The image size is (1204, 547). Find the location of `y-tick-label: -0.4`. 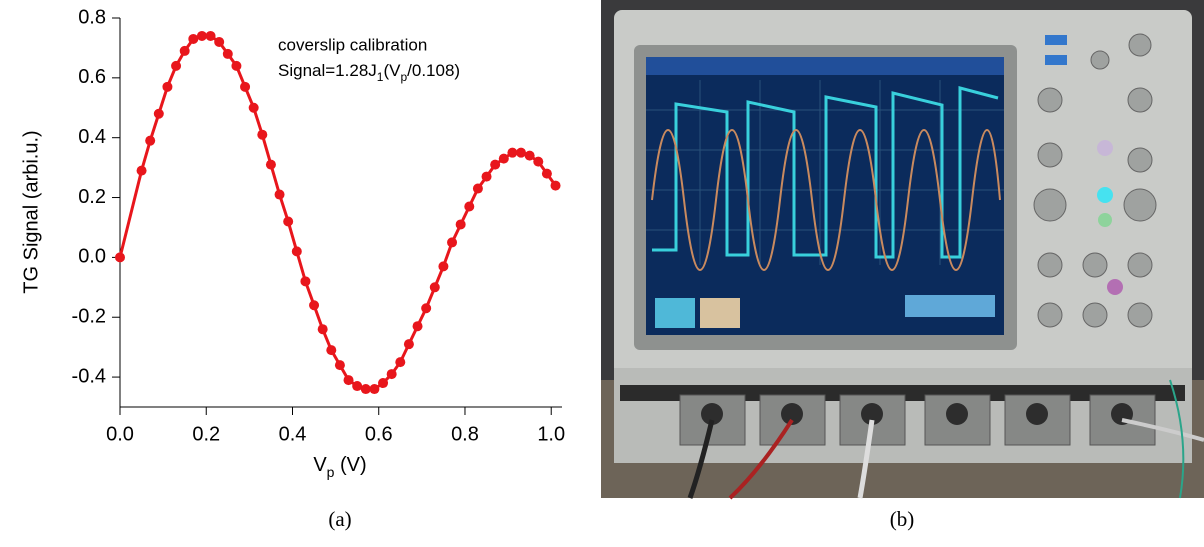

y-tick-label: -0.4 is located at coordinates (89, 376).